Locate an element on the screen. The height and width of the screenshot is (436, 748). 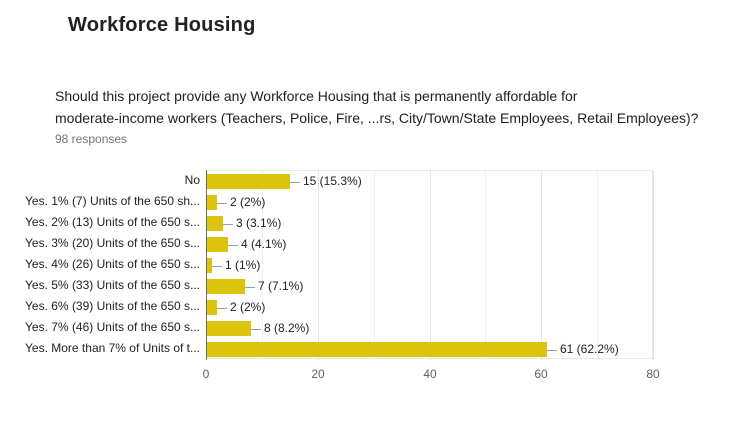
x-tick-label: 0 is located at coordinates (206, 374).